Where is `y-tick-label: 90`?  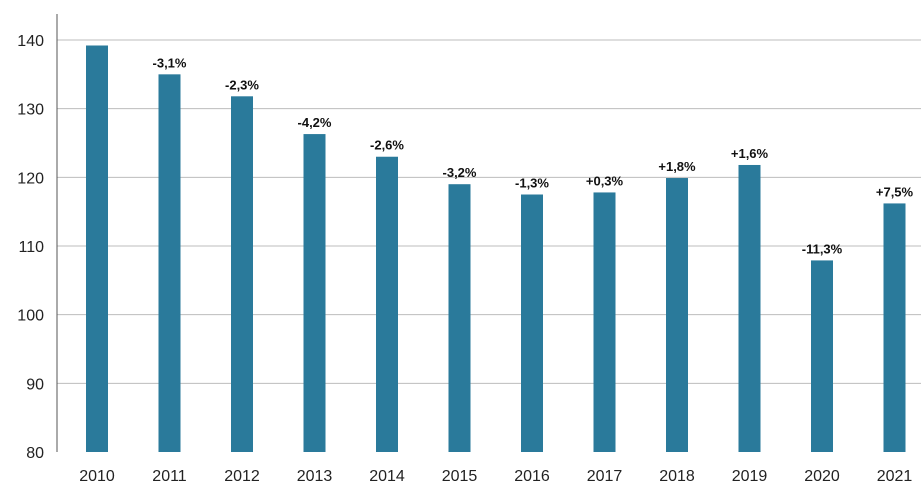
y-tick-label: 90 is located at coordinates (35, 384).